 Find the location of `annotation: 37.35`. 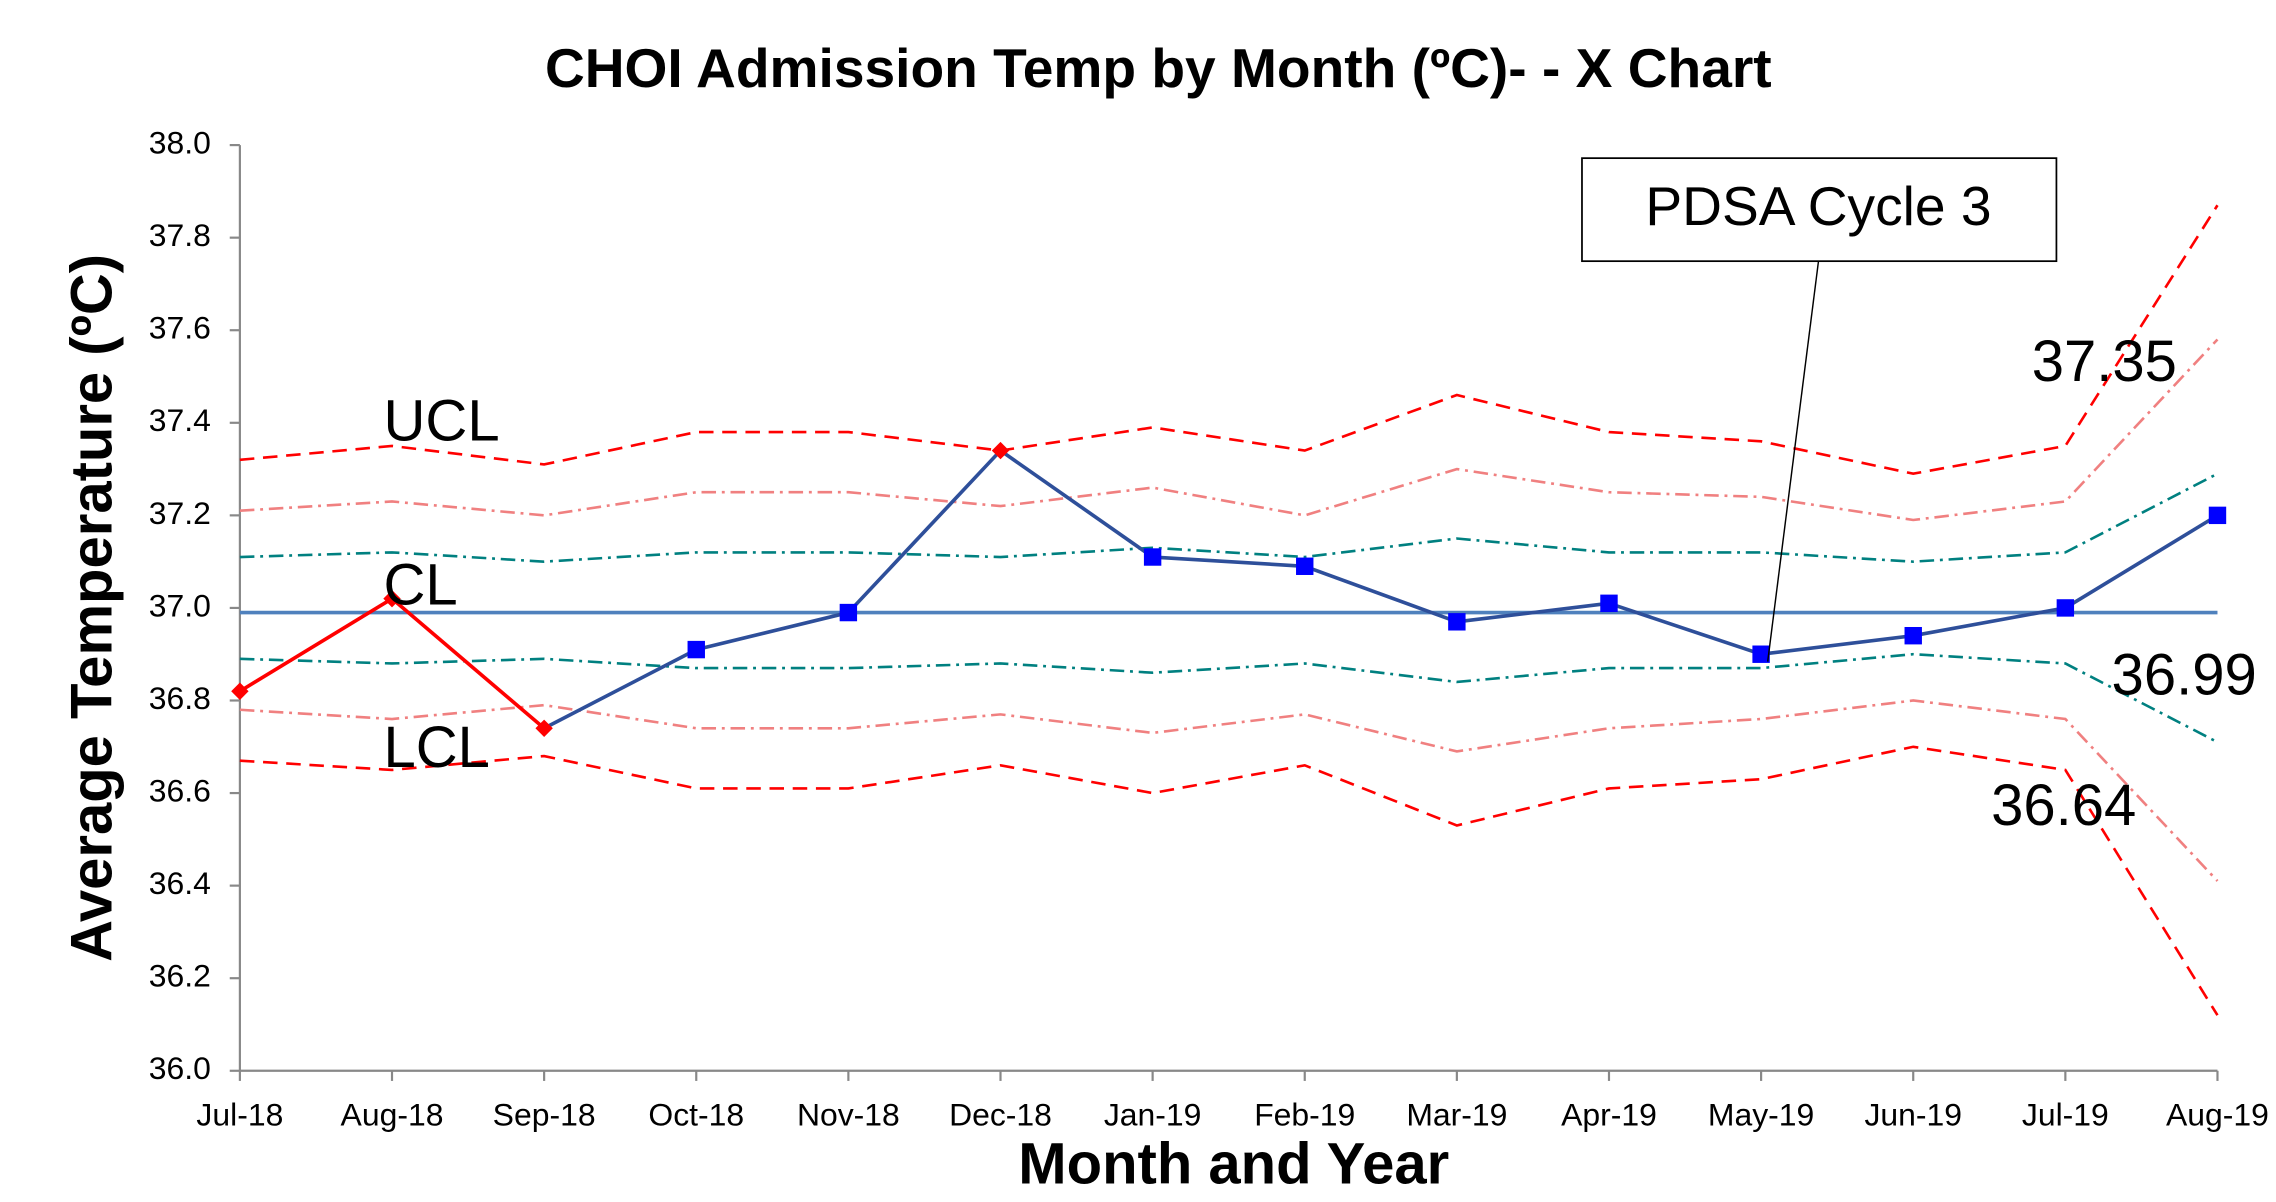

annotation: 37.35 is located at coordinates (2104, 361).